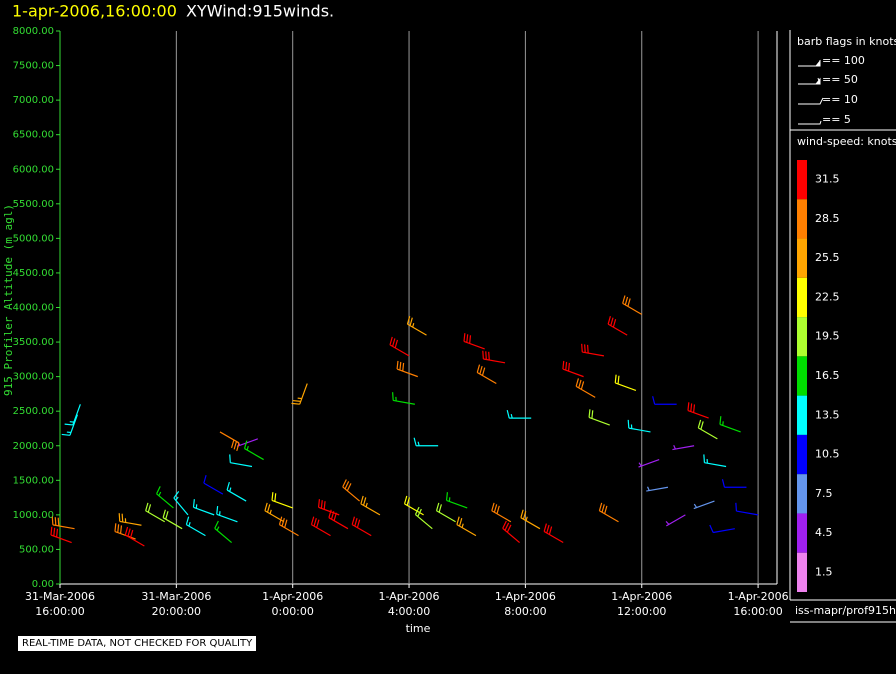 The image size is (896, 674). What do you see at coordinates (293, 604) in the screenshot?
I see `x-tick-label: 1-Apr-2006 0:00:00` at bounding box center [293, 604].